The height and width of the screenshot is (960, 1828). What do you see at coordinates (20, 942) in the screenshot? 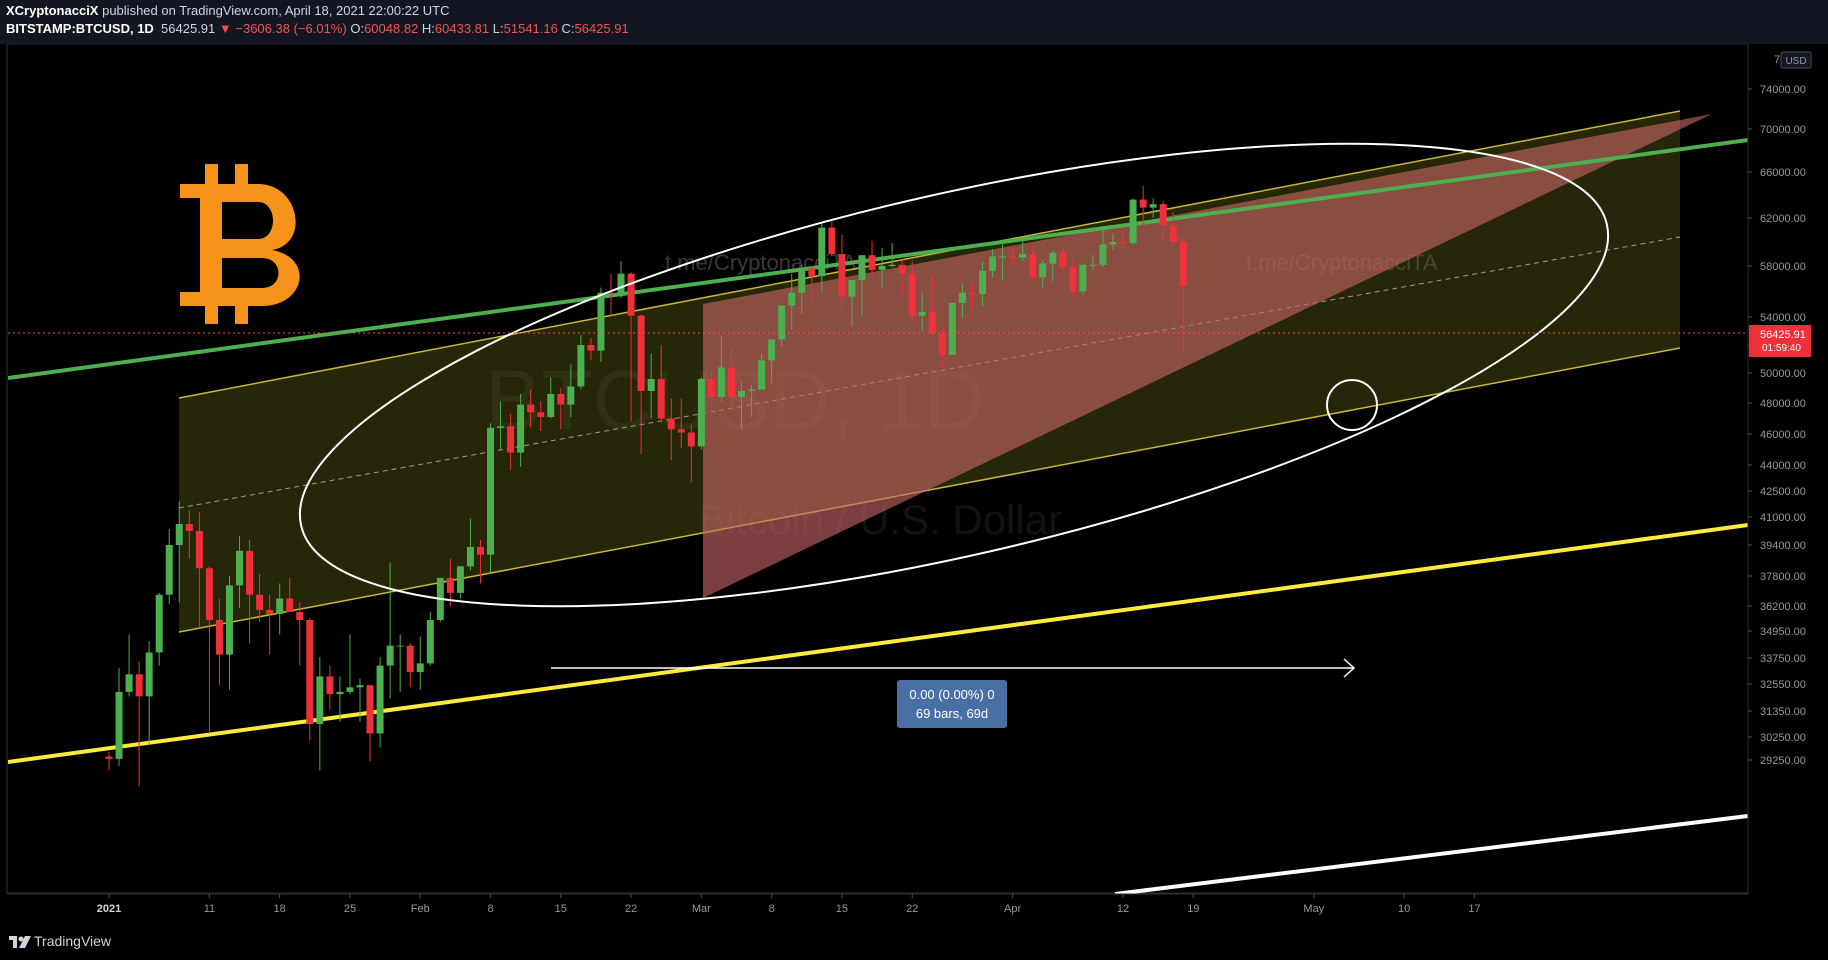
I see `tradingview-logo-icon` at bounding box center [20, 942].